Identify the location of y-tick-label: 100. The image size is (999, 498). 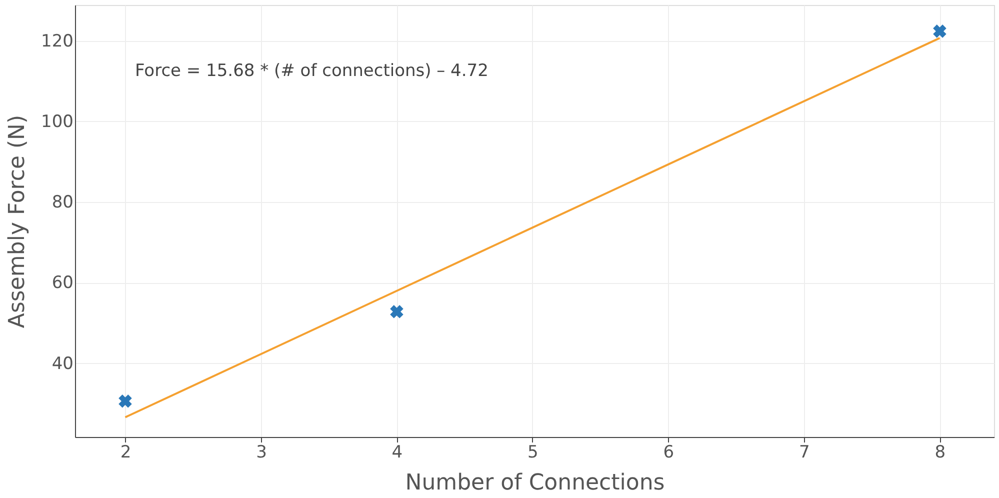
(57, 122).